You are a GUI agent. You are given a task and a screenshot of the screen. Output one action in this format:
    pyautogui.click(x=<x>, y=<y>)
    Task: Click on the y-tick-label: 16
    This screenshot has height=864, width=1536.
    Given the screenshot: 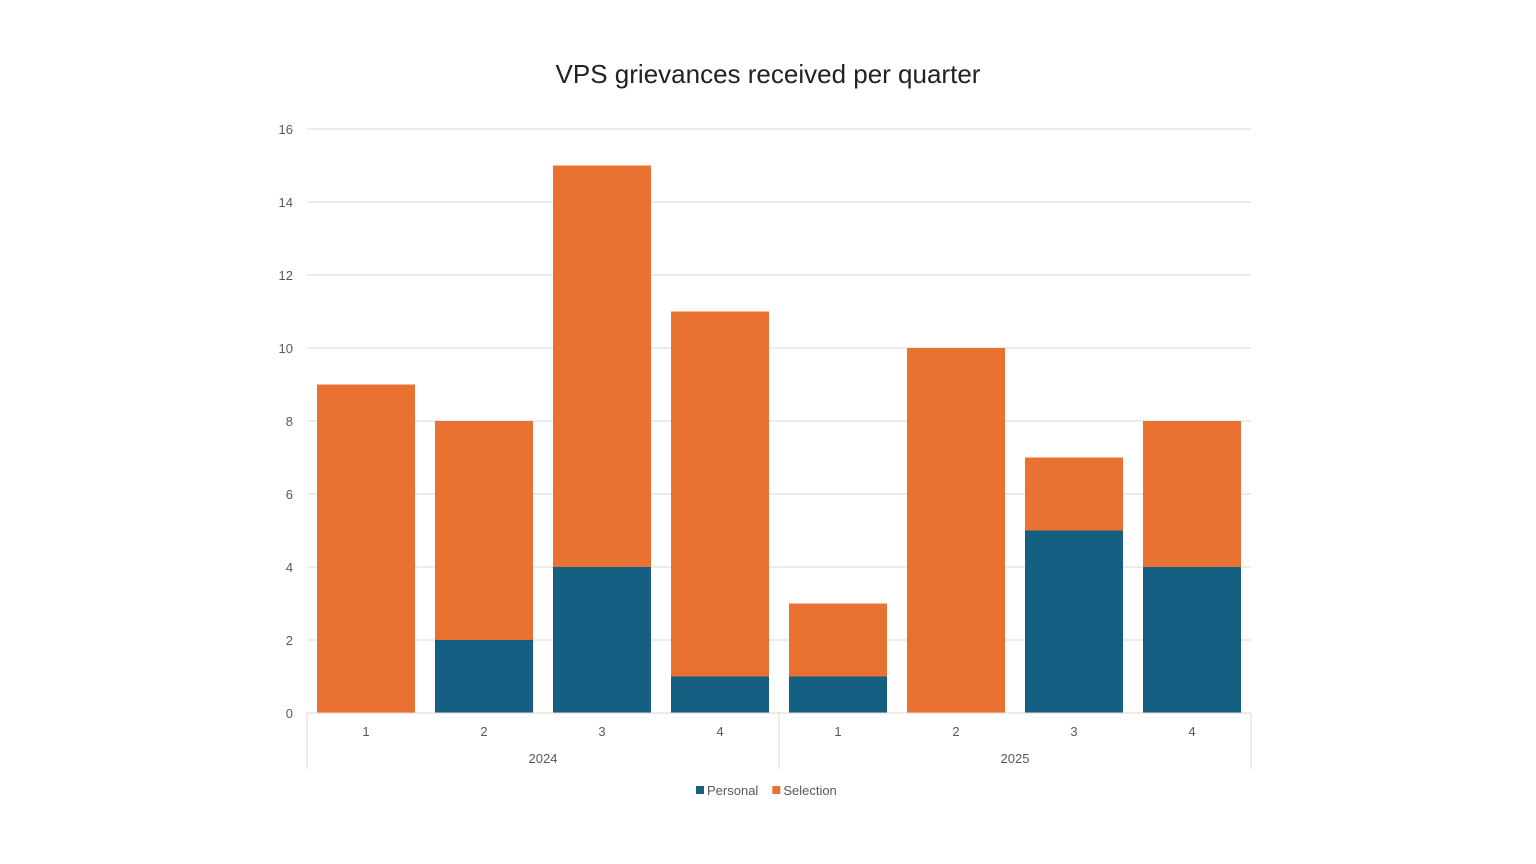 What is the action you would take?
    pyautogui.click(x=286, y=129)
    